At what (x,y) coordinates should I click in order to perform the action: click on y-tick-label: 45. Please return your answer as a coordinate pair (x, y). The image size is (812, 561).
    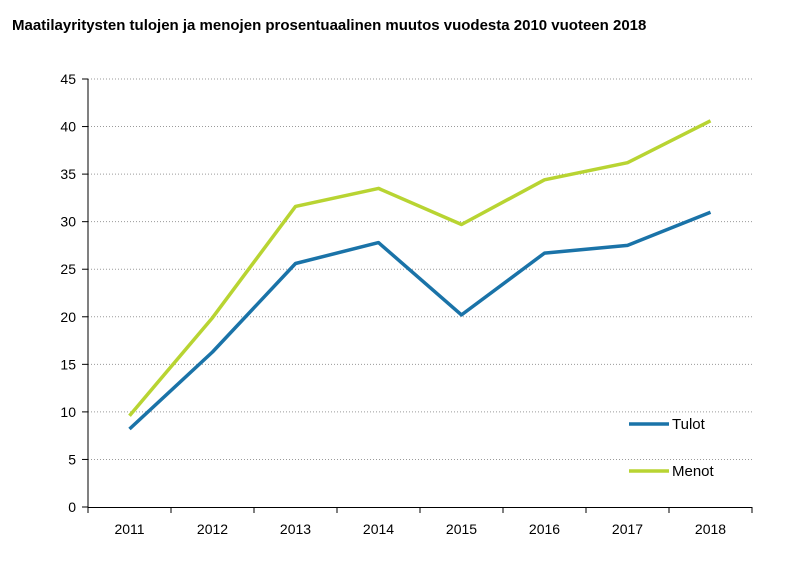
    Looking at the image, I should click on (68, 79).